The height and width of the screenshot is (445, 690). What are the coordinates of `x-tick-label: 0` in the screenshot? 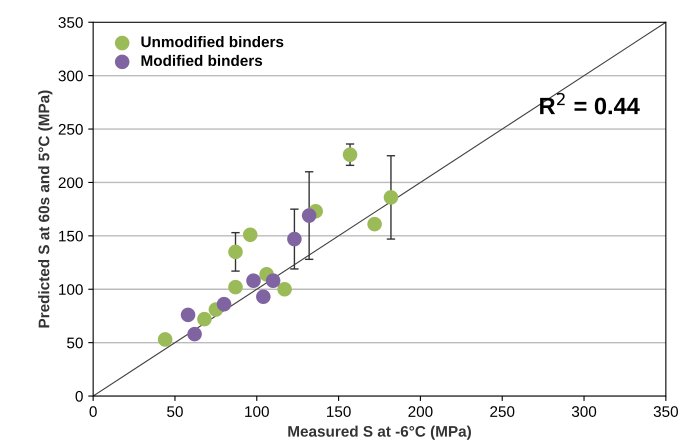 It's located at (93, 411).